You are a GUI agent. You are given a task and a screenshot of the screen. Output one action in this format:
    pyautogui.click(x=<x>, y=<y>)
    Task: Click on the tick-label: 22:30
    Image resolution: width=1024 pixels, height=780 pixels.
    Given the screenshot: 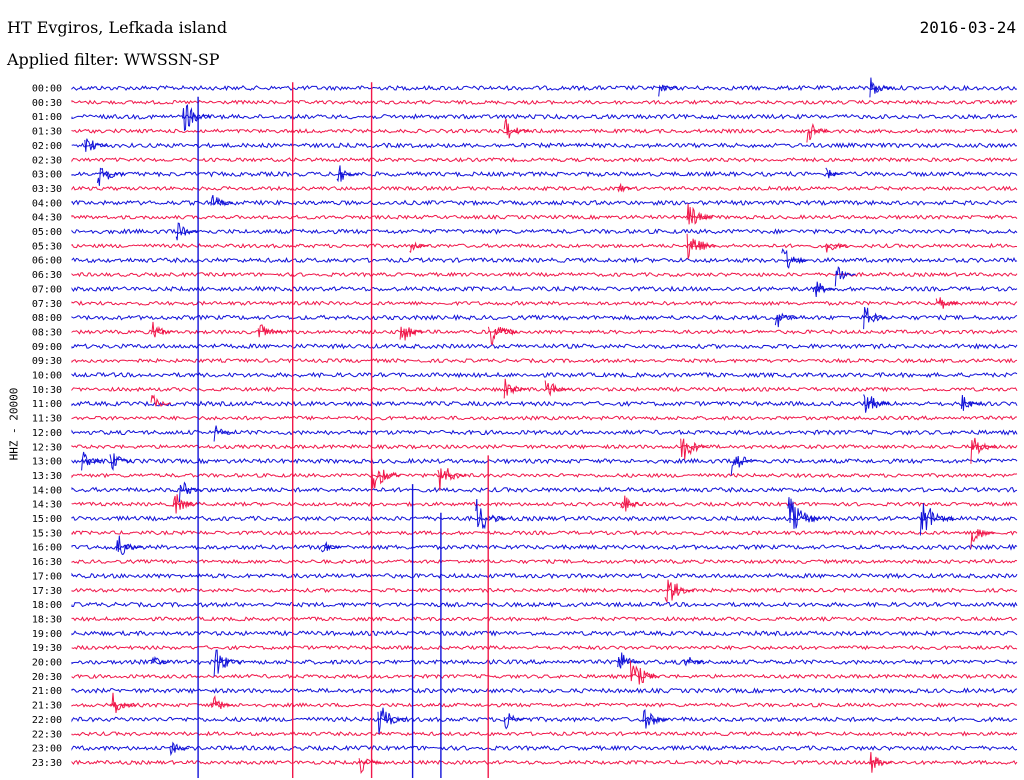 What is the action you would take?
    pyautogui.click(x=47, y=734)
    